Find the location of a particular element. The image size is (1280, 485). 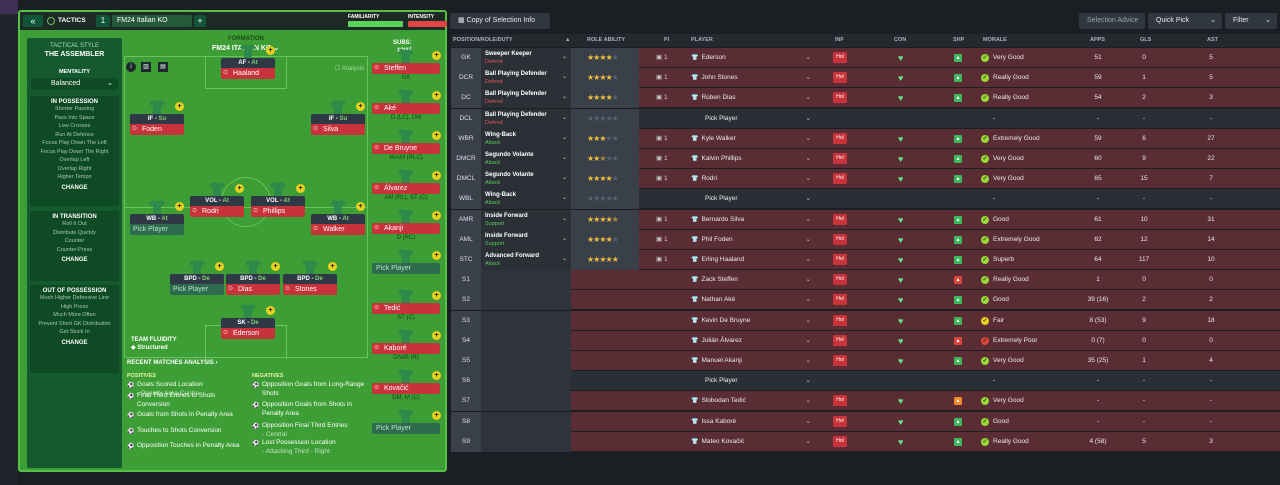

col-ast: AST is located at coordinates (1212, 40).